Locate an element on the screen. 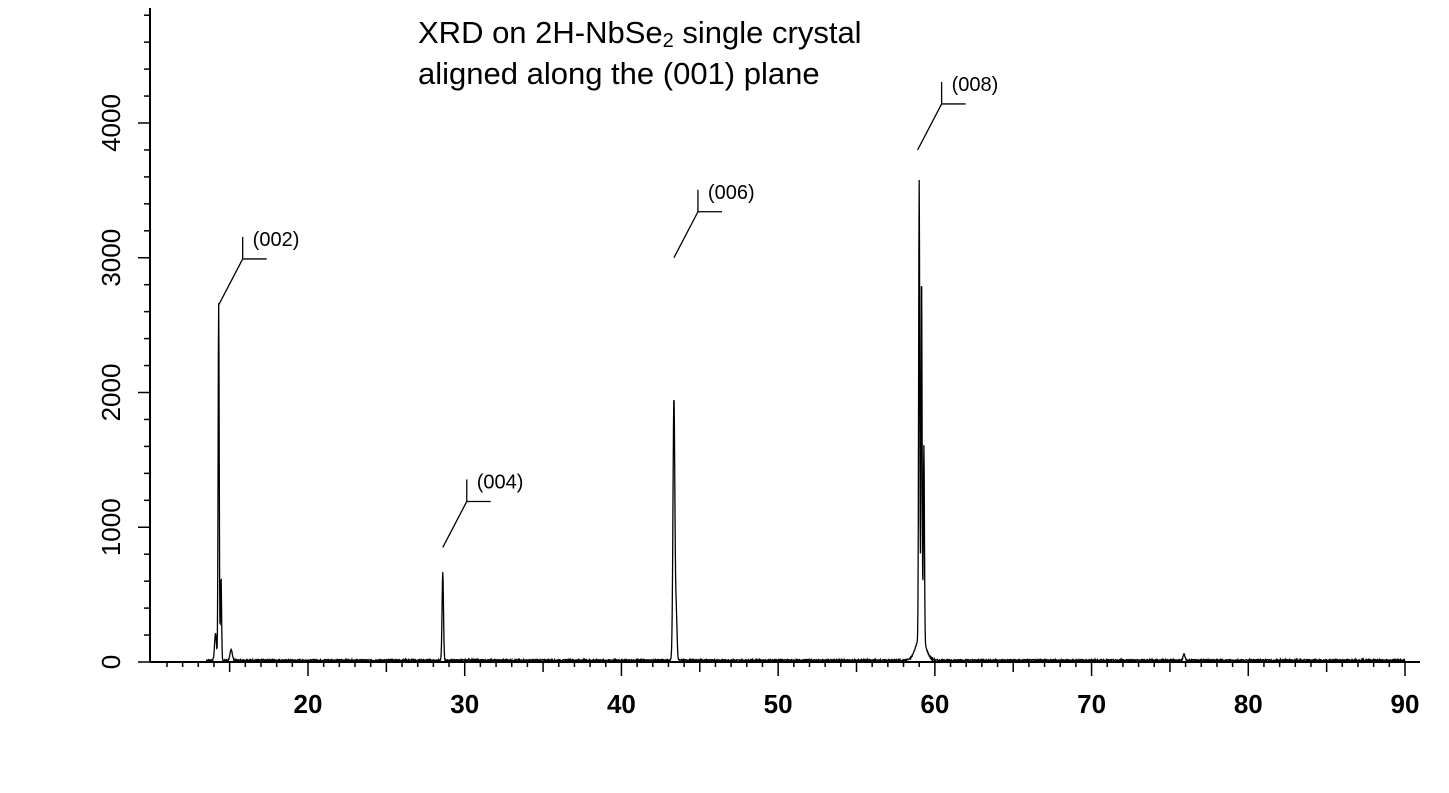 This screenshot has height=793, width=1449. chart-title-line1: XRD on 2H-NbSe2 single crystal is located at coordinates (640, 33).